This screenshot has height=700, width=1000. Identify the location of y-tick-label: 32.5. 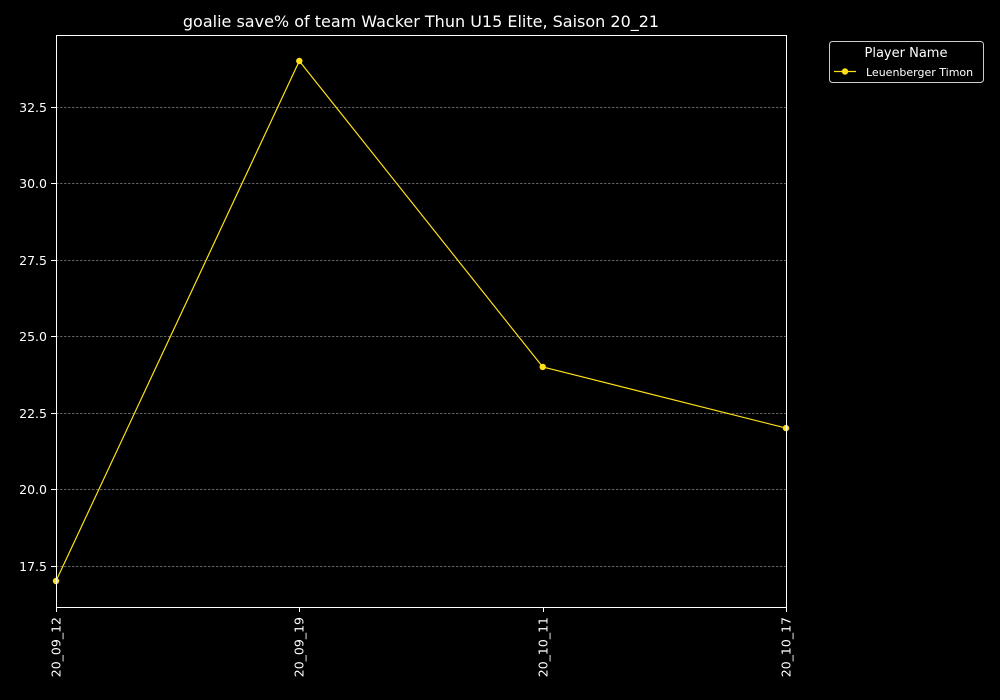
(33, 107).